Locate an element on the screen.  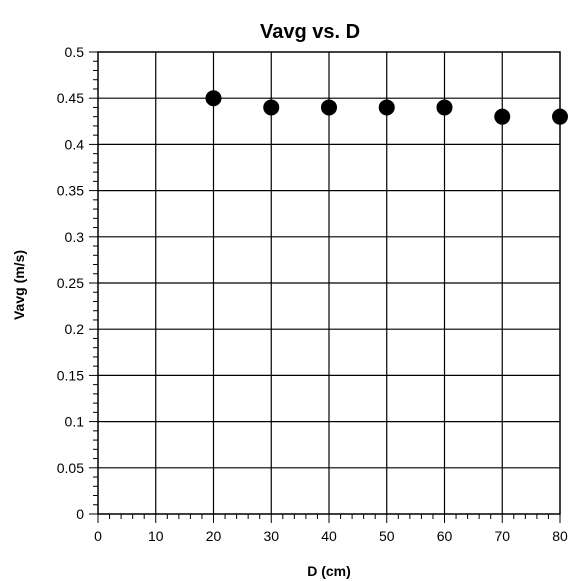
y-tick-label: 0.1 is located at coordinates (75, 422).